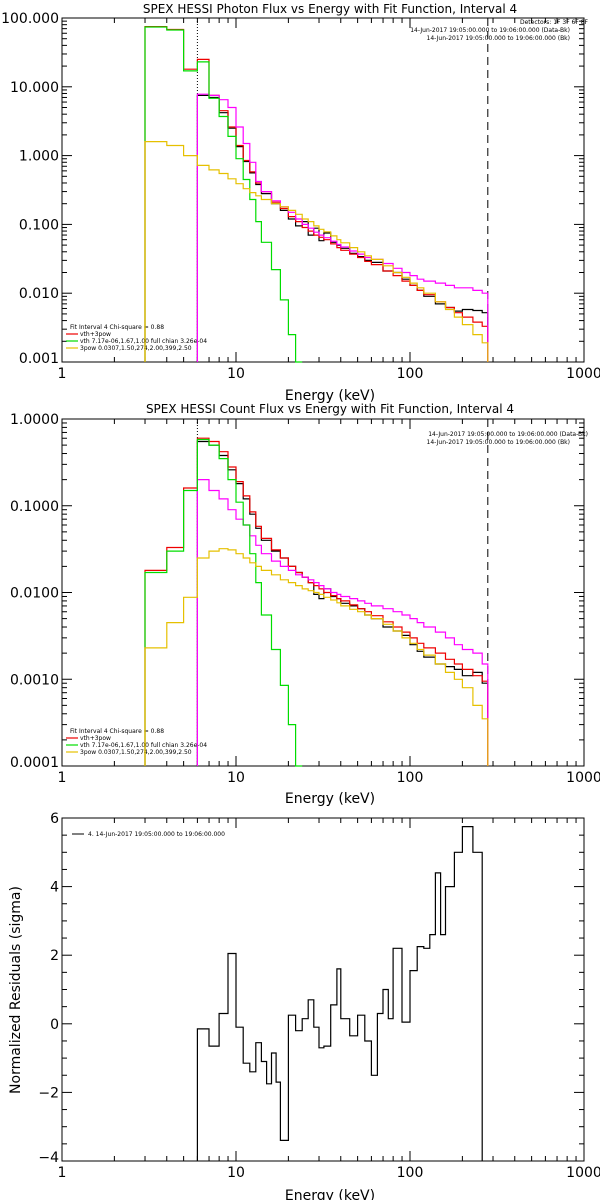  What do you see at coordinates (48, 1093) in the screenshot?
I see `residuals-y-tick-label: −2` at bounding box center [48, 1093].